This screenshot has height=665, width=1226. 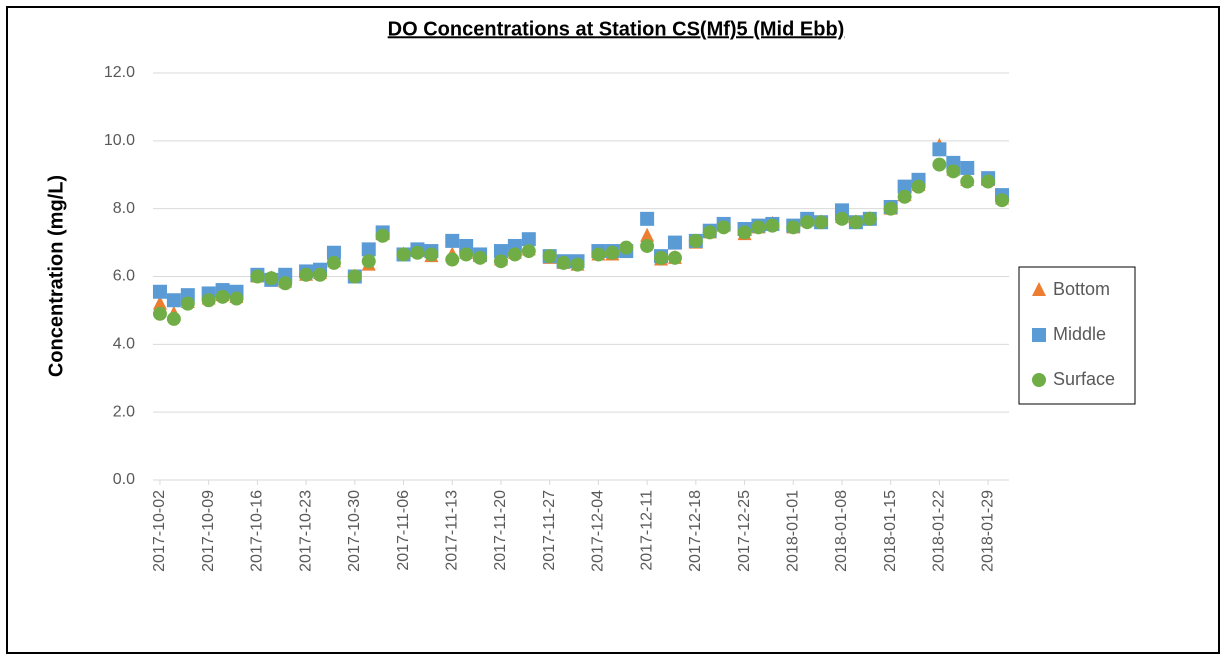 What do you see at coordinates (1084, 379) in the screenshot?
I see `legend-label: Surface` at bounding box center [1084, 379].